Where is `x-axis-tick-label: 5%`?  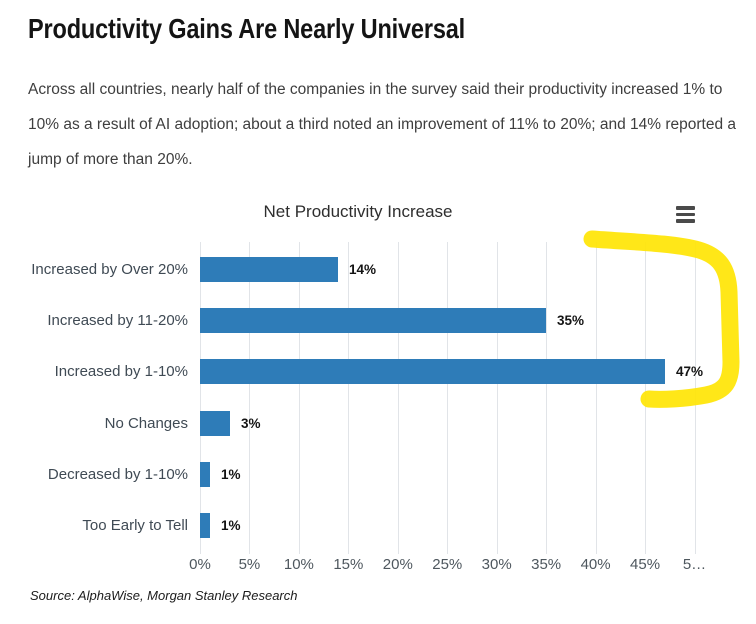
x-axis-tick-label: 5% is located at coordinates (249, 564).